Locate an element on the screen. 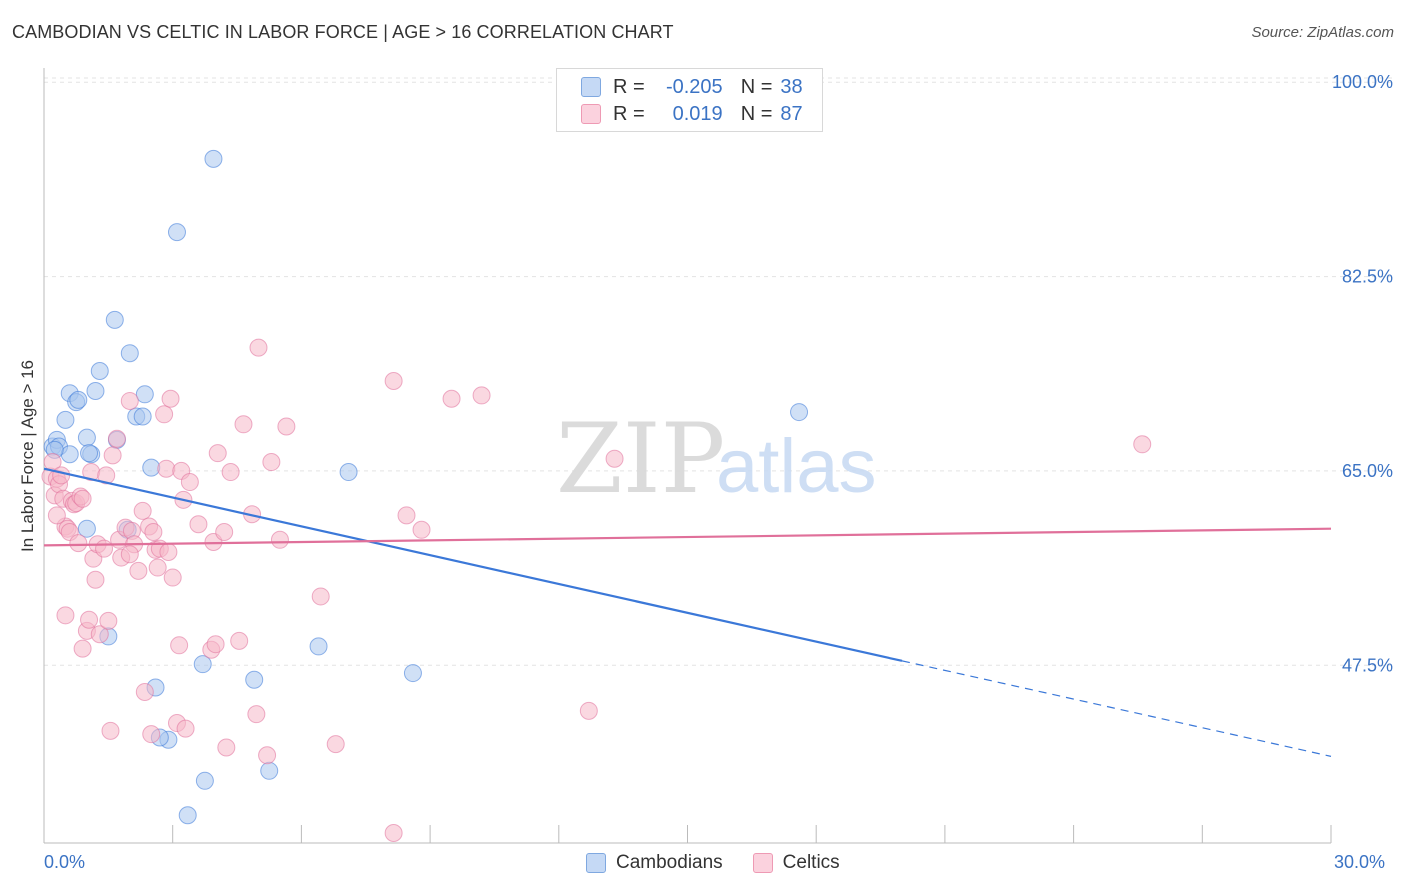  legend-r-value-celtics: 0.019 is located at coordinates (697, 113).